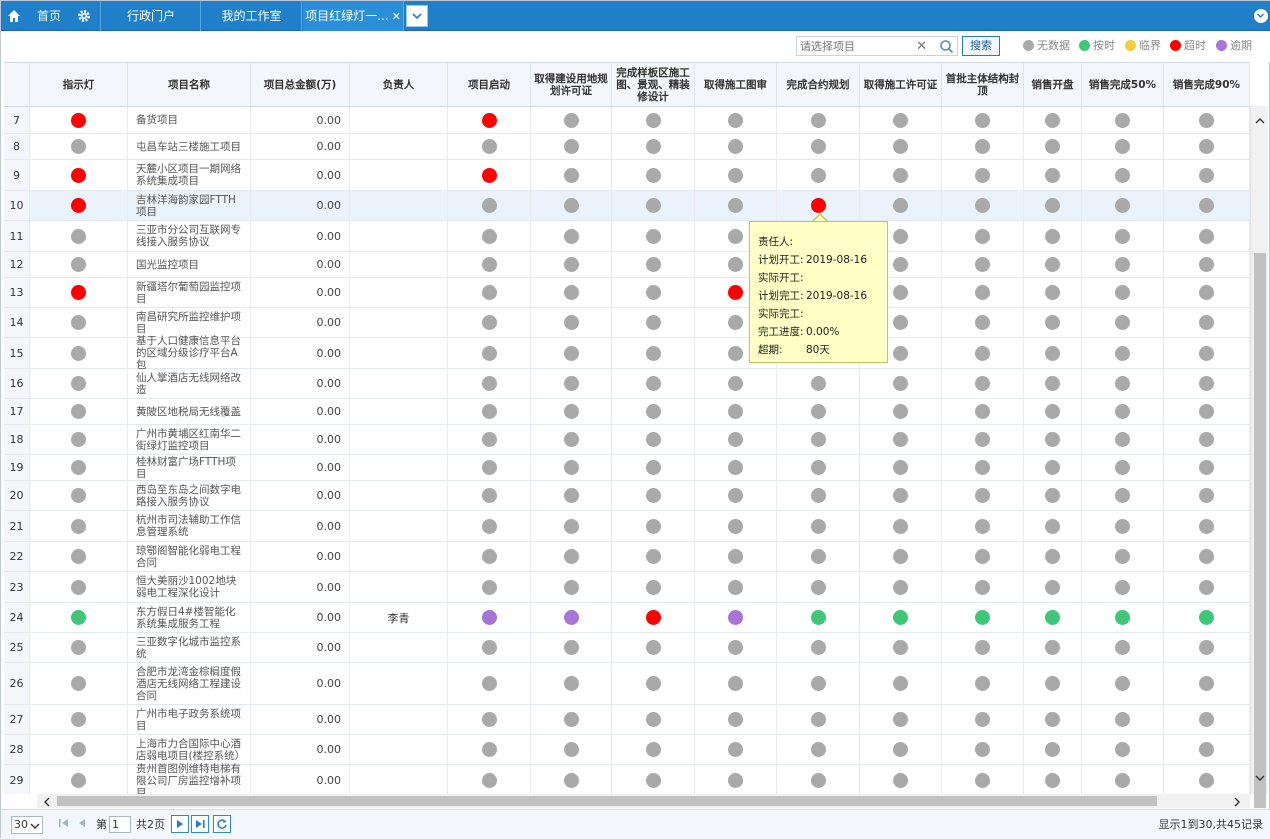 The width and height of the screenshot is (1270, 839). Describe the element at coordinates (189, 146) in the screenshot. I see `project-name-cell: 屯昌车站三楼施工项目` at that location.